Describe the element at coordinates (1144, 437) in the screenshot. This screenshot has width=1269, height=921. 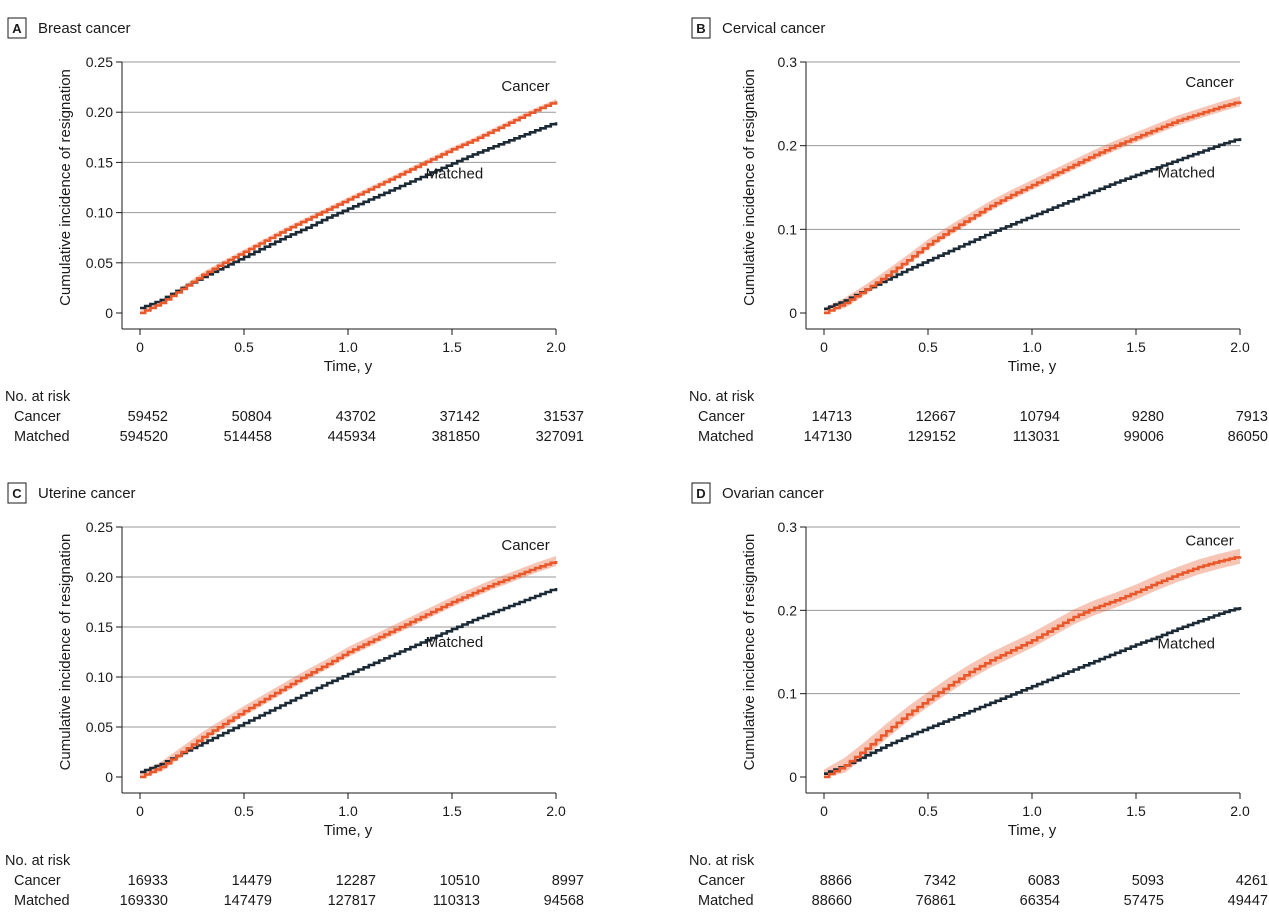
I see `risk-row-value: 99006` at that location.